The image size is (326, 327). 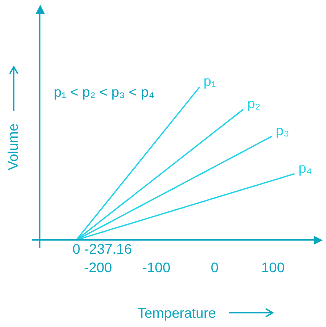 I want to click on x-tick-label: -200, so click(x=98, y=267).